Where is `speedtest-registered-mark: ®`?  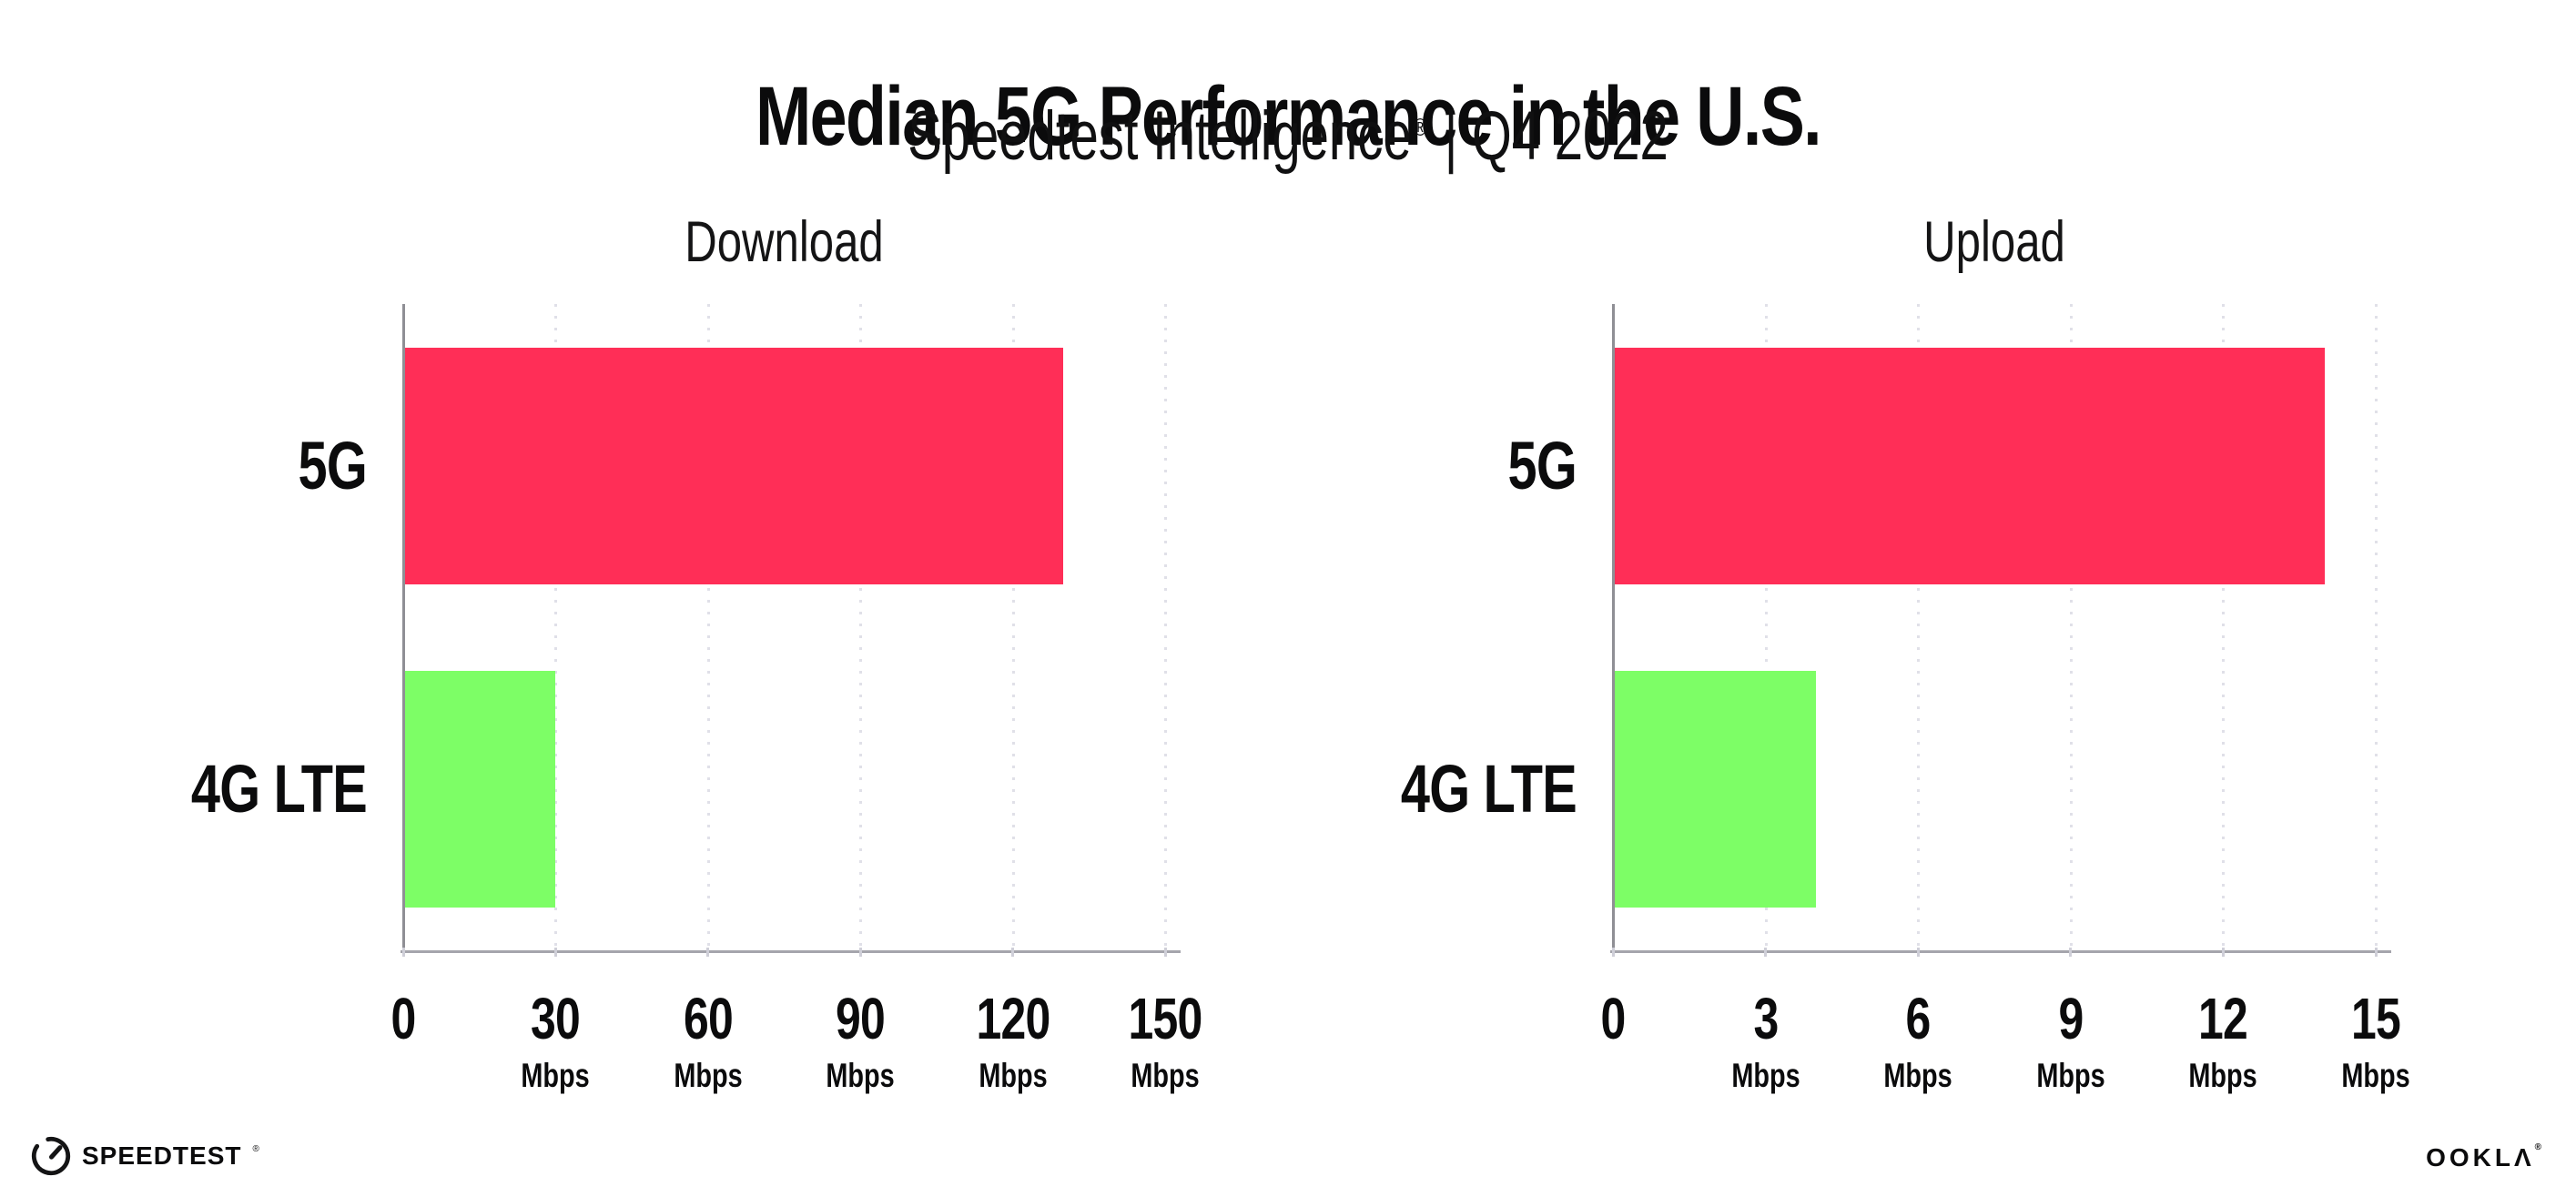 speedtest-registered-mark: ® is located at coordinates (255, 1149).